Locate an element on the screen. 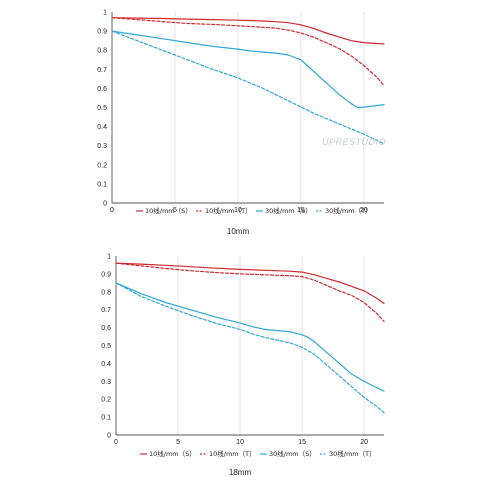 The width and height of the screenshot is (480, 480). chart-title: 18mm is located at coordinates (240, 472).